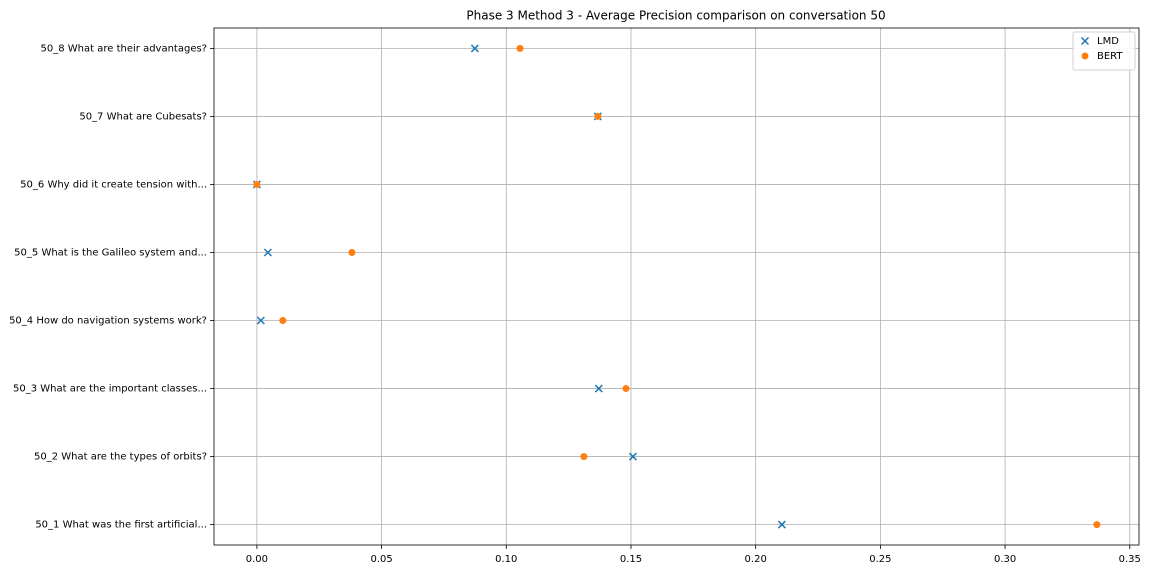 The width and height of the screenshot is (1152, 576). What do you see at coordinates (108, 321) in the screenshot?
I see `y-tick-label: 50_4 How do navigation systems work?` at bounding box center [108, 321].